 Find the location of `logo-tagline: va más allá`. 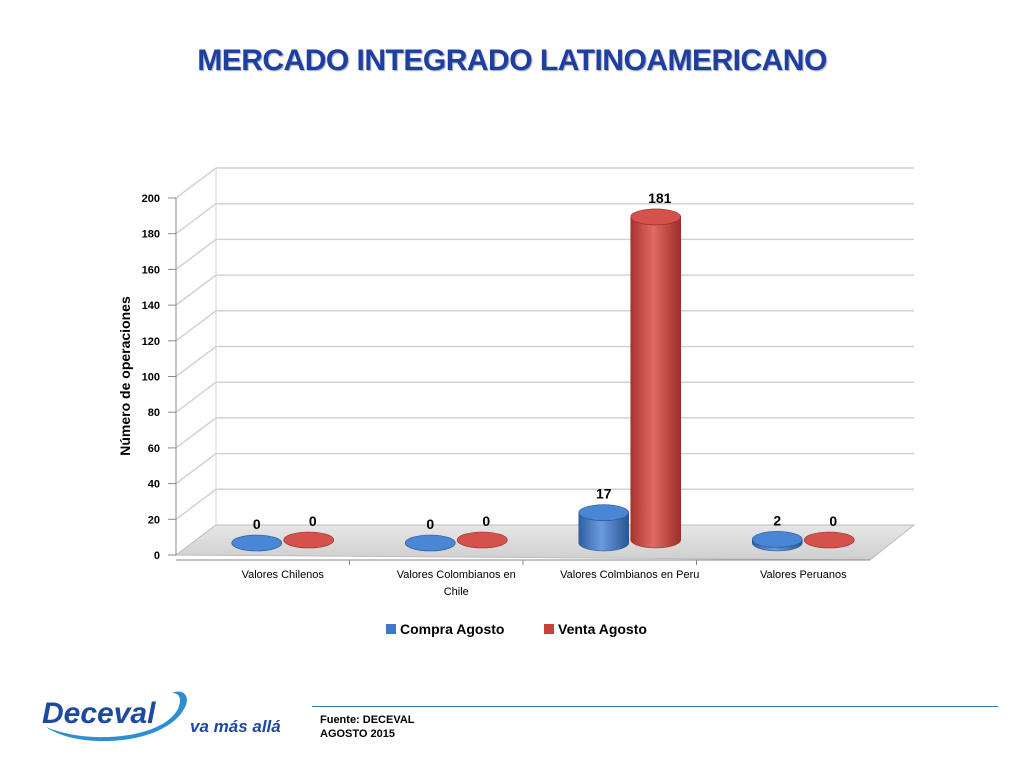

logo-tagline: va más allá is located at coordinates (235, 726).